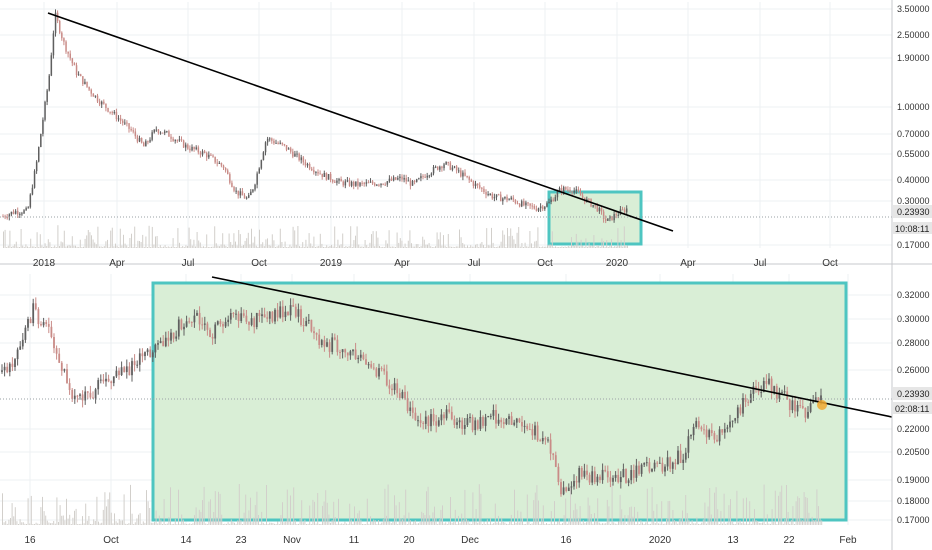 This screenshot has width=932, height=550. Describe the element at coordinates (830, 263) in the screenshot. I see `top-x-tick-label: Oct` at that location.